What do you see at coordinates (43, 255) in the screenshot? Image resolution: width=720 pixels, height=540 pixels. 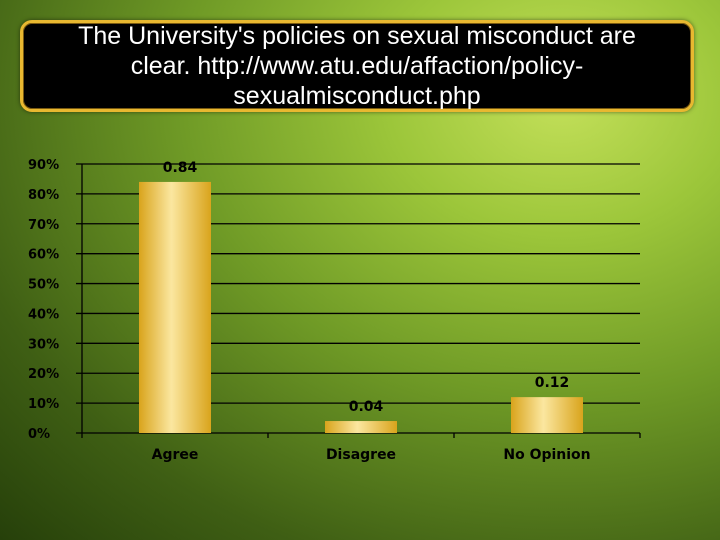 I see `y-tick-label: 60%` at bounding box center [43, 255].